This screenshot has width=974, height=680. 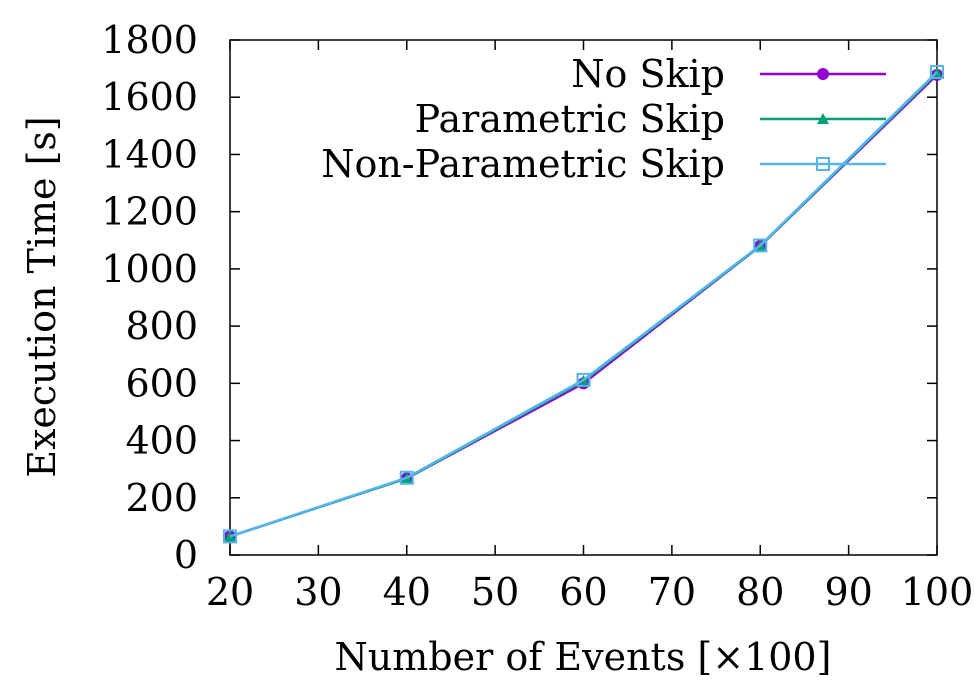 What do you see at coordinates (648, 74) in the screenshot?
I see `legend-label: No Skip` at bounding box center [648, 74].